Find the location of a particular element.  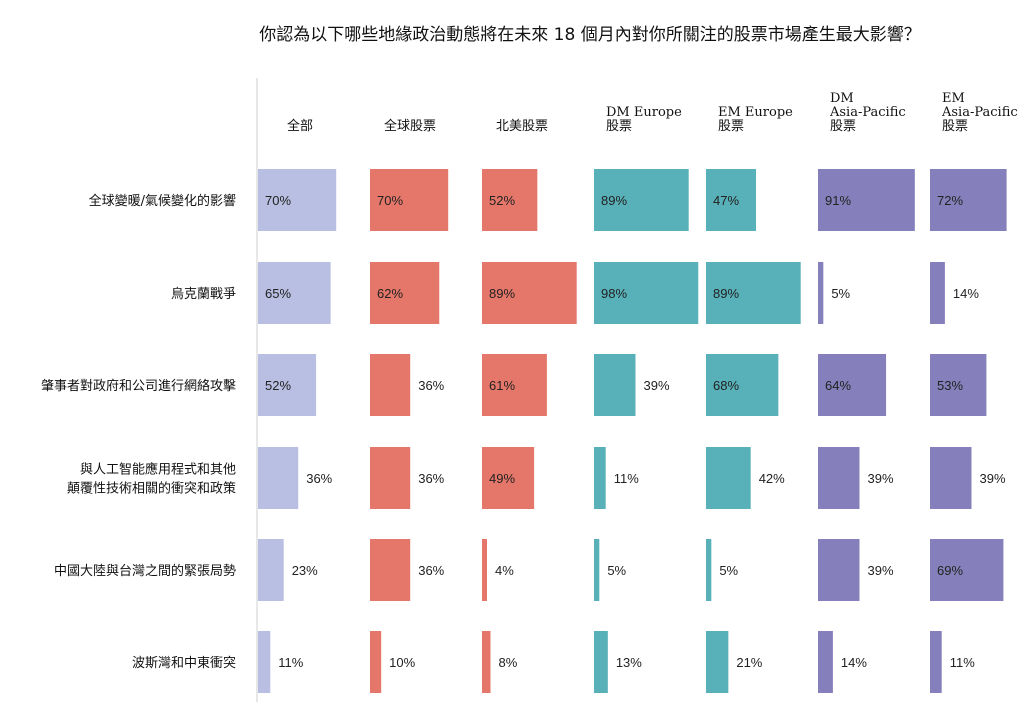

column-header-6: EM Asia-Pacific 股票 is located at coordinates (979, 112).